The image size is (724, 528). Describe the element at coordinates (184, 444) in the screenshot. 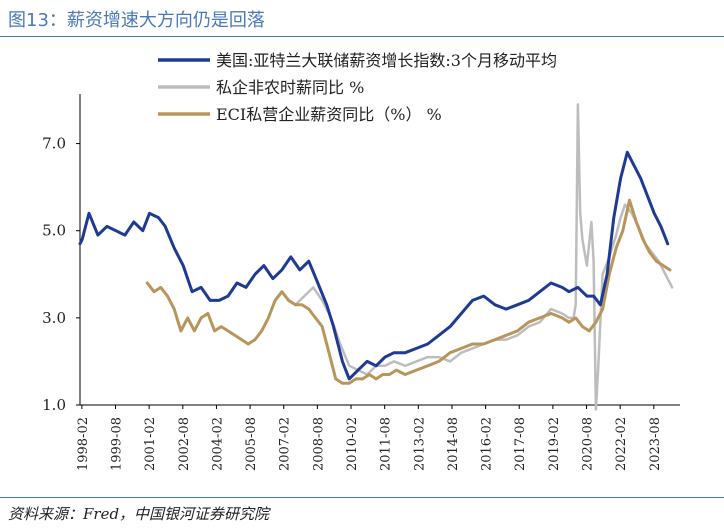

I see `x-tick-label: 2002-08` at that location.